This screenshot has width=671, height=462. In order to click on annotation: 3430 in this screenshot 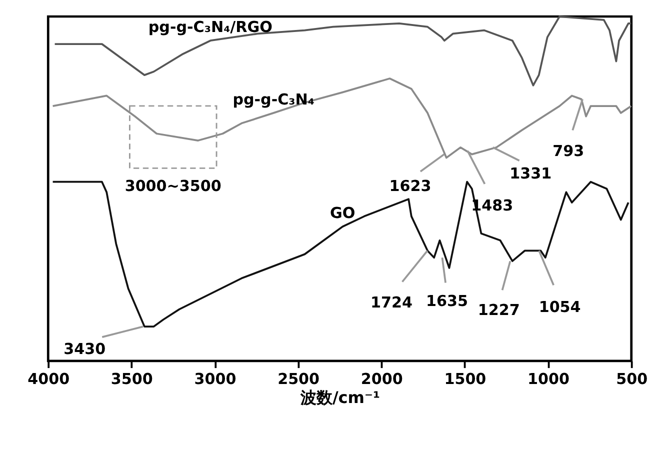, I will do `click(85, 349)`.